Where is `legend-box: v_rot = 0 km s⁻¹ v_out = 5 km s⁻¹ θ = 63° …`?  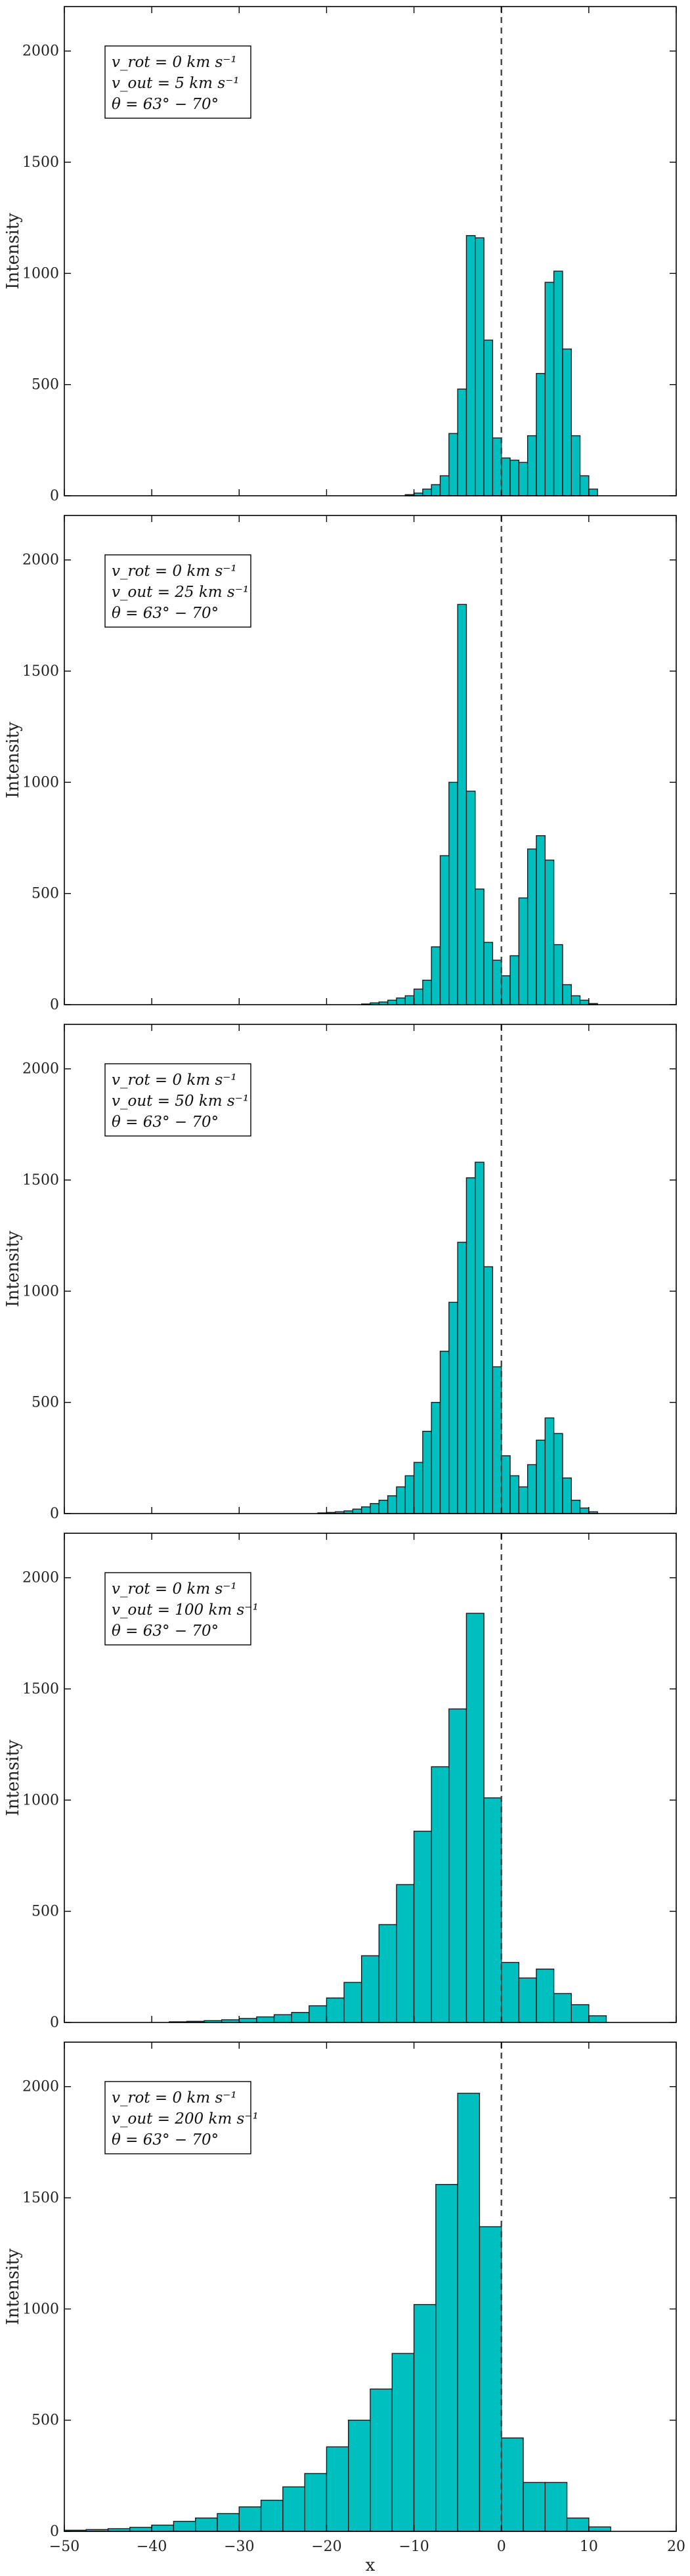
legend-box: v_rot = 0 km s⁻¹ v_out = 5 km s⁻¹ θ = 63° … is located at coordinates (177, 82).